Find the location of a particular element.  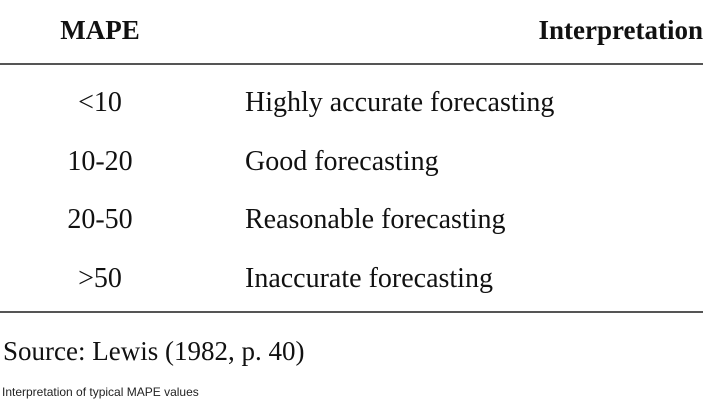

mape-range-cell: >50 is located at coordinates (100, 278).